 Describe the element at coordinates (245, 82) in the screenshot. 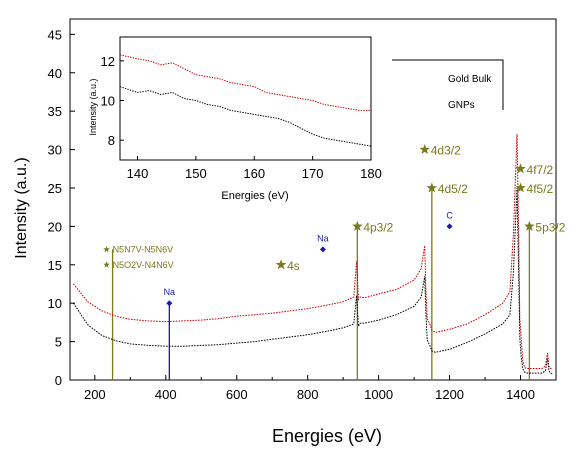

I see `inset-series-line-gold-bulk` at that location.